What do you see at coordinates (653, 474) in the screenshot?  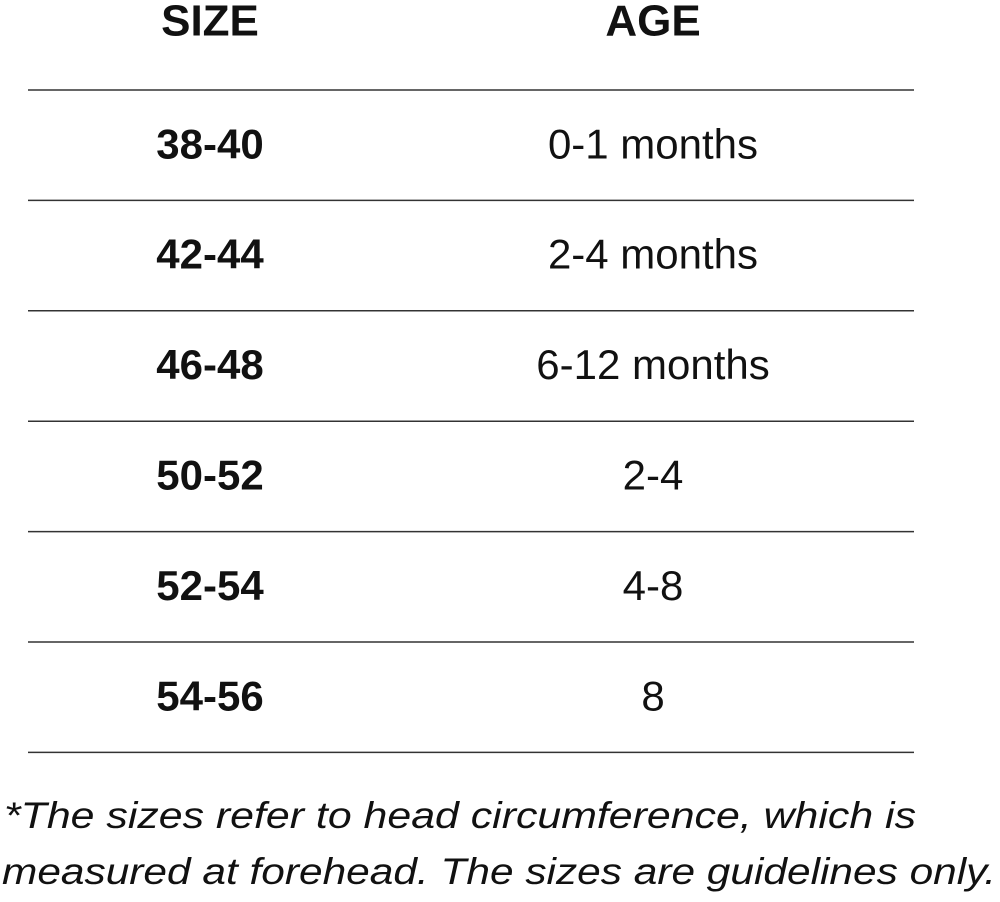 I see `age-cell: 2-4` at bounding box center [653, 474].